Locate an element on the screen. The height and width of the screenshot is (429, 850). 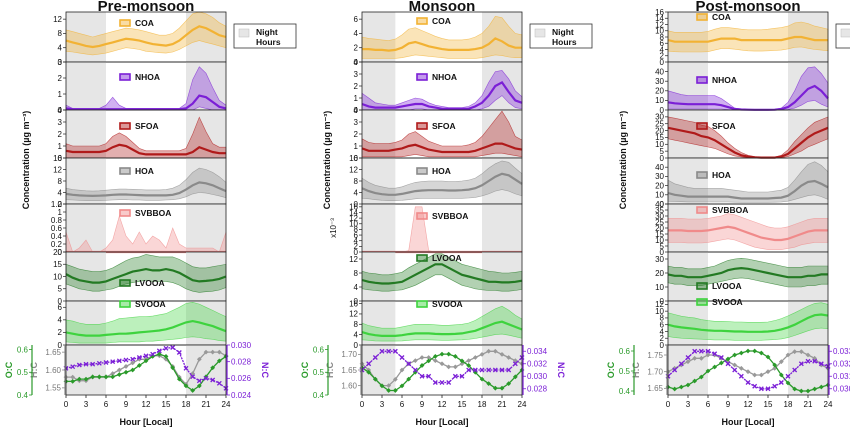
y-tick-label: 14 is located at coordinates (659, 18).